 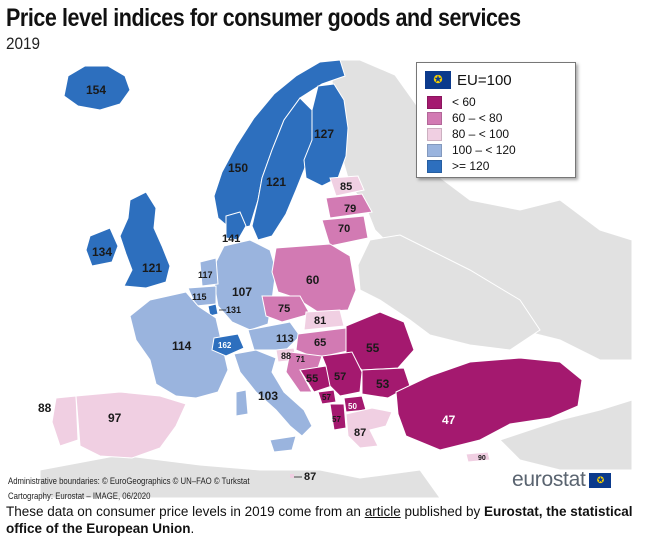 I want to click on label-finland: 127, so click(x=324, y=134).